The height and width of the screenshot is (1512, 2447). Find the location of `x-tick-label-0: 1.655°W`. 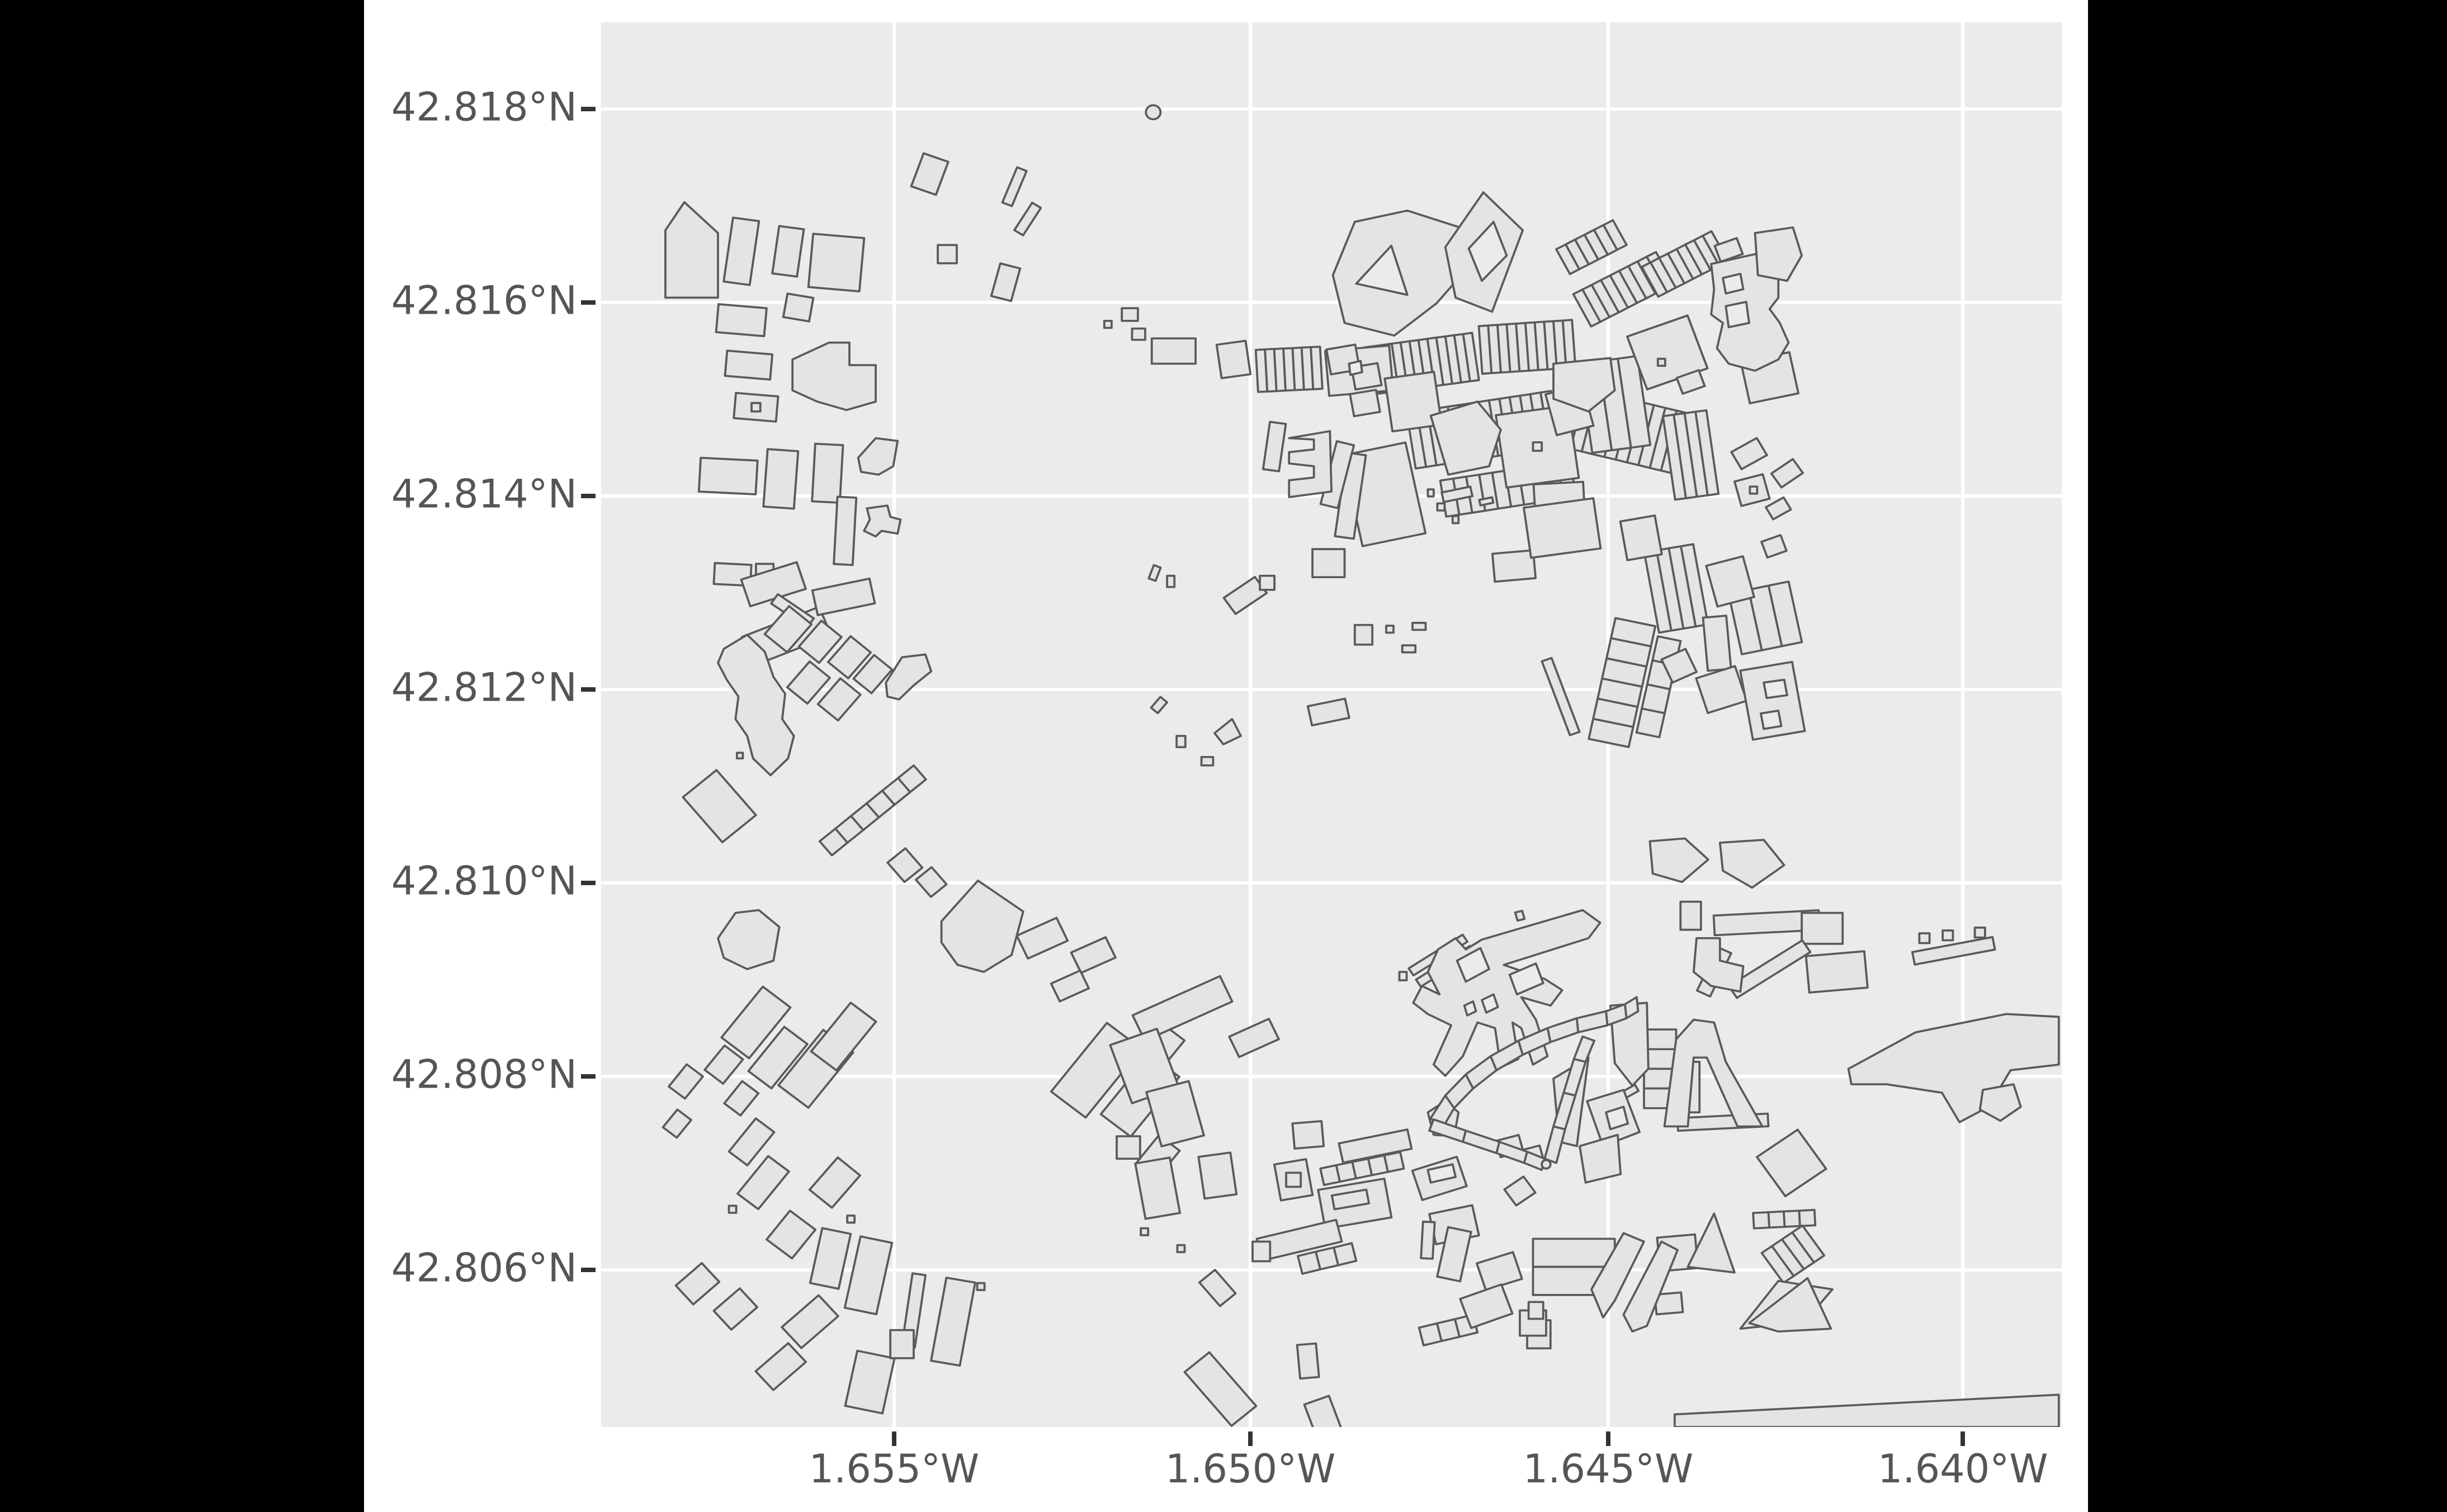

x-tick-label-0: 1.655°W is located at coordinates (895, 1469).